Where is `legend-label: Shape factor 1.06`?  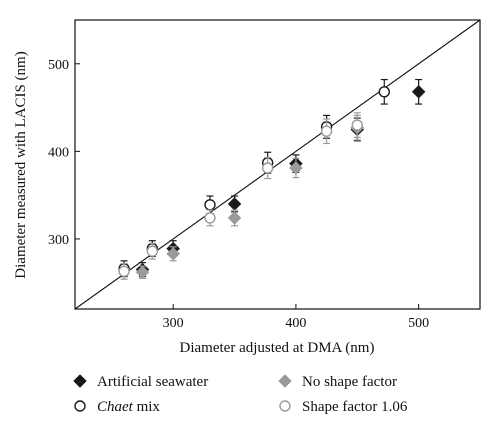 legend-label: Shape factor 1.06 is located at coordinates (355, 407).